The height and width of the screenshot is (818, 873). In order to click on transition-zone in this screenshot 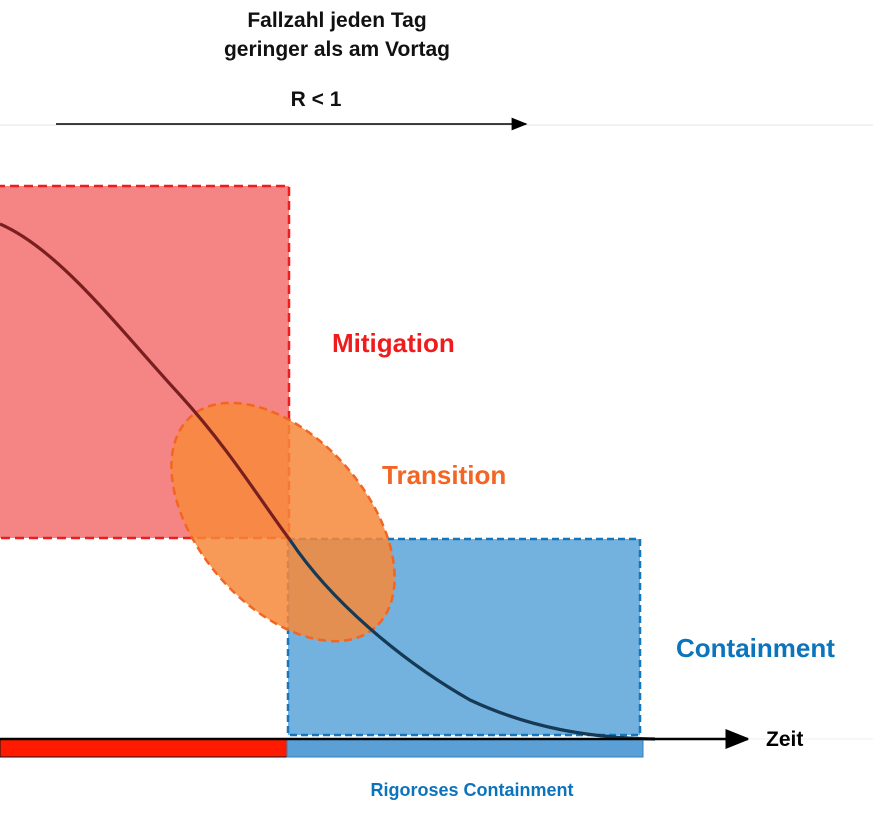, I will do `click(283, 522)`.